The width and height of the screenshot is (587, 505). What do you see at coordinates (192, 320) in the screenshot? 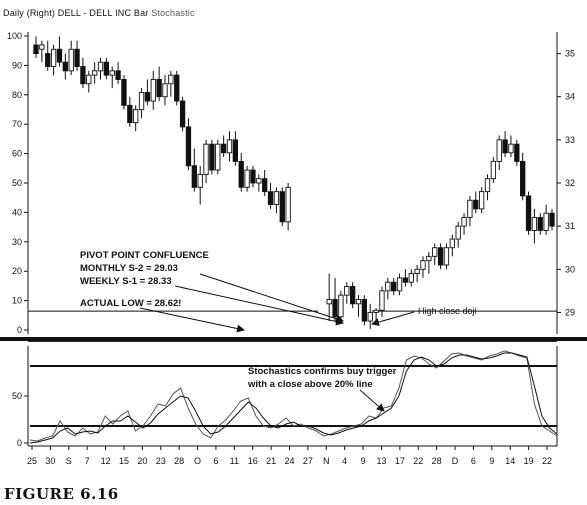
I see `actual-low-arrow` at bounding box center [192, 320].